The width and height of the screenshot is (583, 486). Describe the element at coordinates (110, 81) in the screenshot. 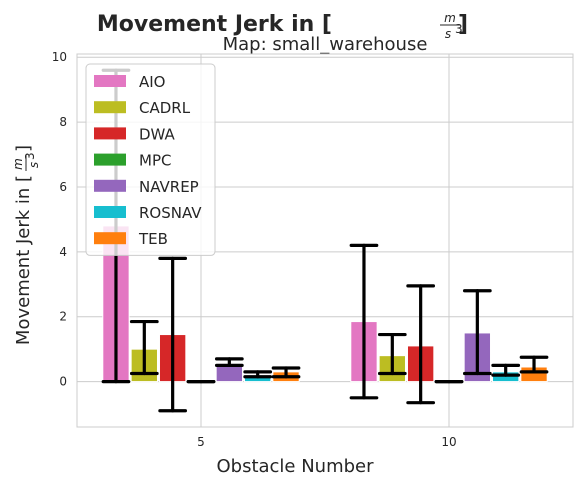

I see `legend-swatch-aio` at that location.